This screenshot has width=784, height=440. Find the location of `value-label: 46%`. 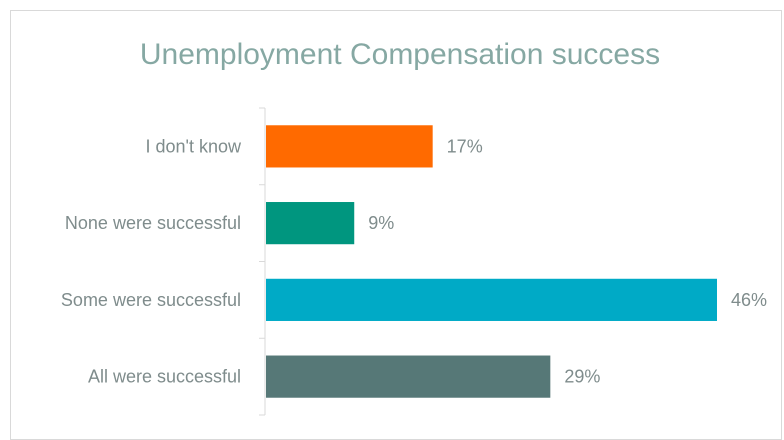

value-label: 46% is located at coordinates (749, 300).